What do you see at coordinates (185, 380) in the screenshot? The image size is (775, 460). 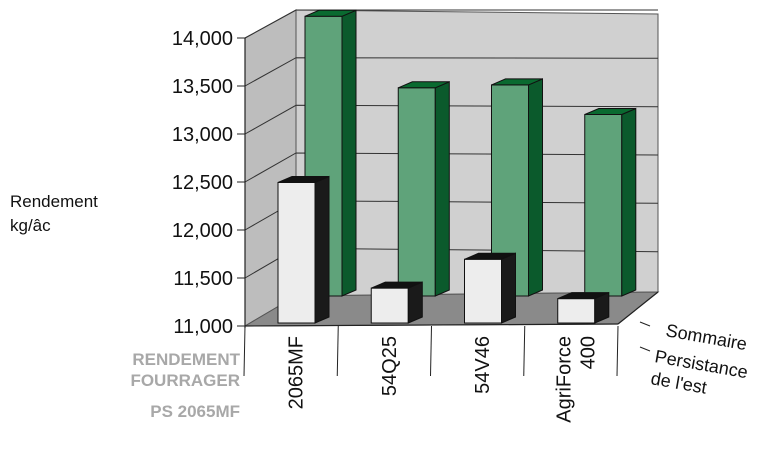 I see `side-caption-line2: FOURRAGER` at bounding box center [185, 380].